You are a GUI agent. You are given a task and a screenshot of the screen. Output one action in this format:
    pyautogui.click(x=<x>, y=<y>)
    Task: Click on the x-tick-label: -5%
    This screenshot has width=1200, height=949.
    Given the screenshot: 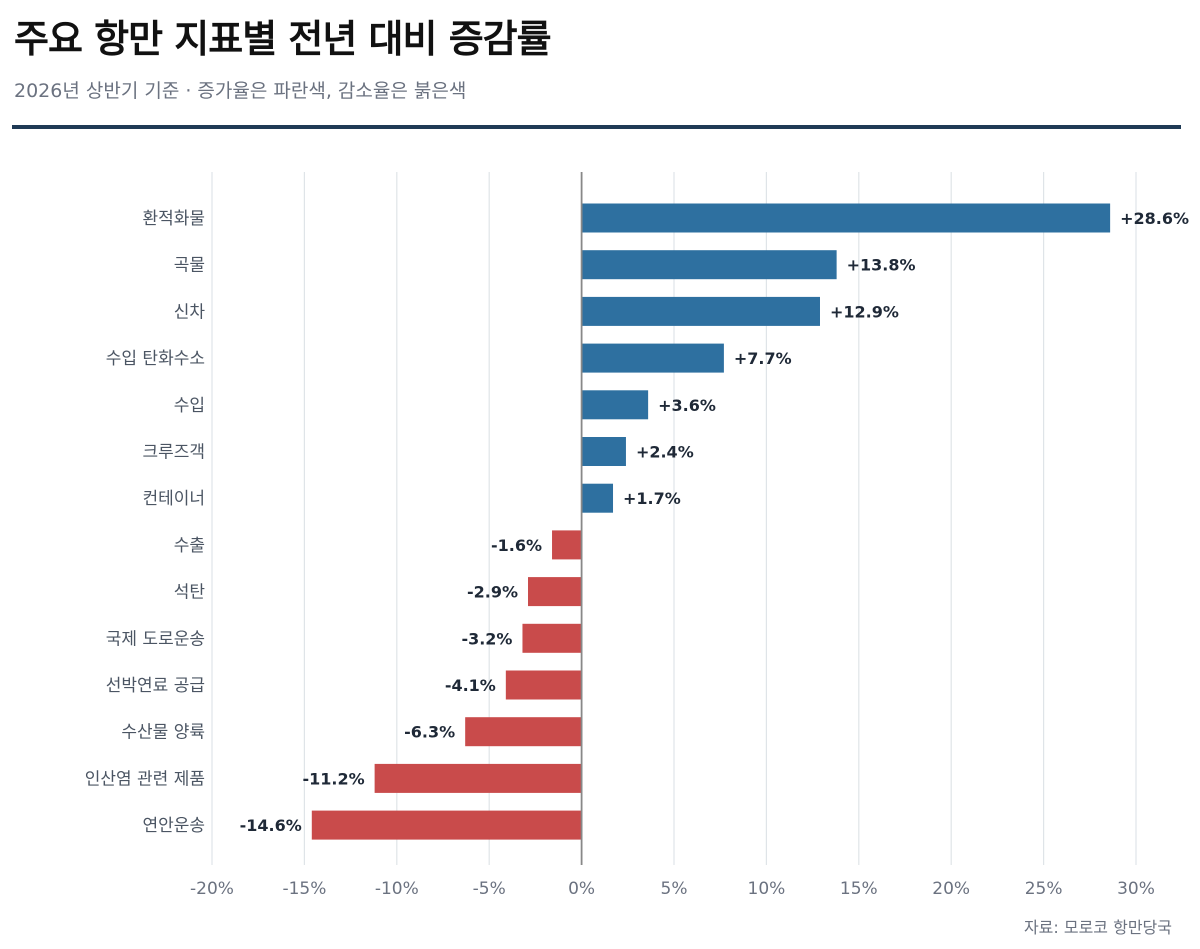 What is the action you would take?
    pyautogui.click(x=489, y=889)
    